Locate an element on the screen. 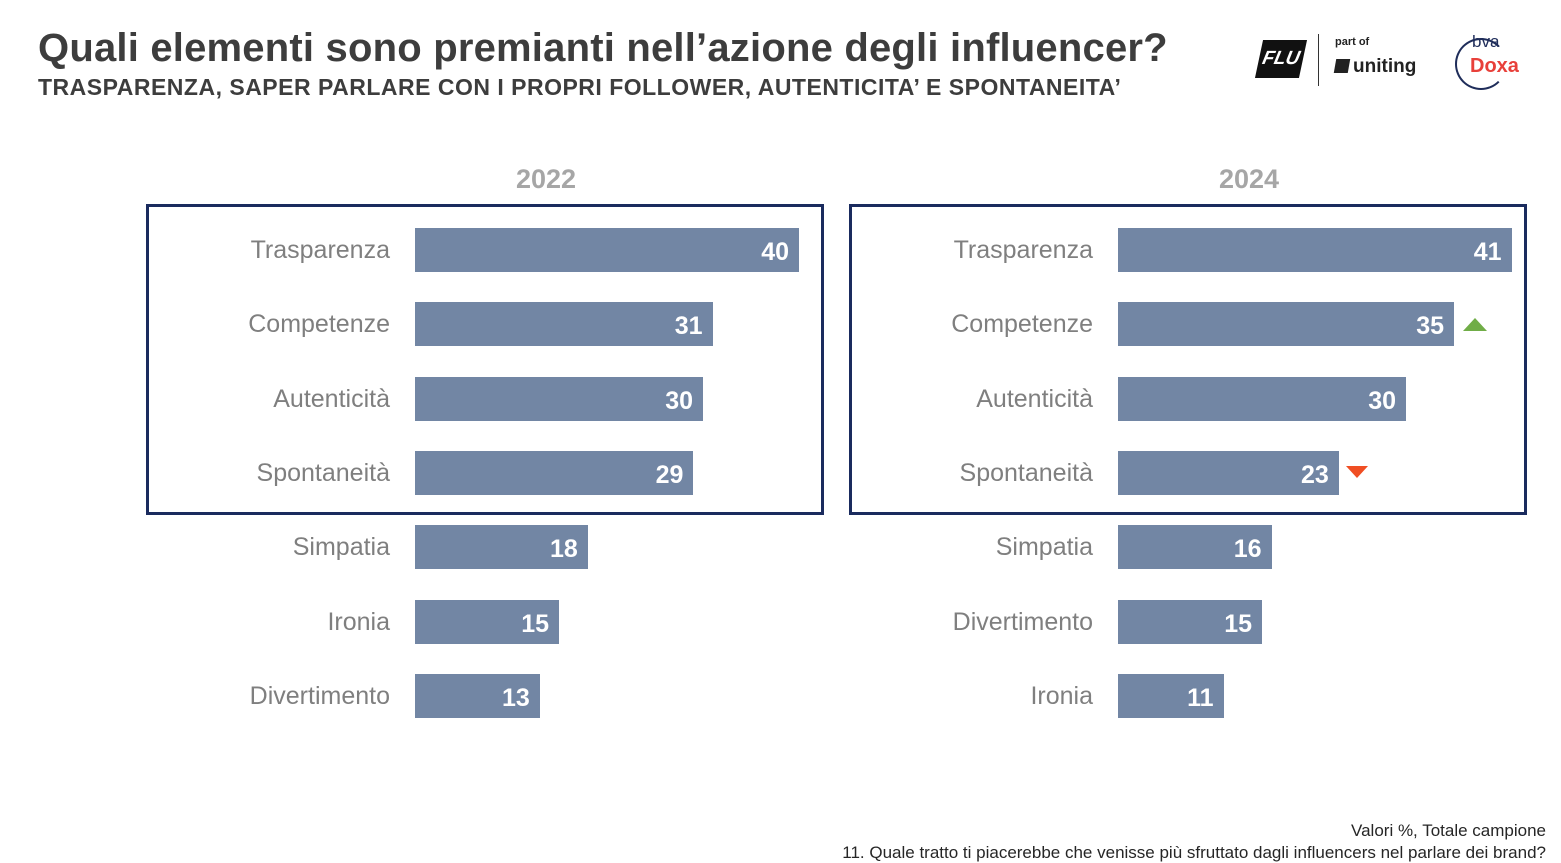  chart-1-category-label: Ironia is located at coordinates (1061, 695).